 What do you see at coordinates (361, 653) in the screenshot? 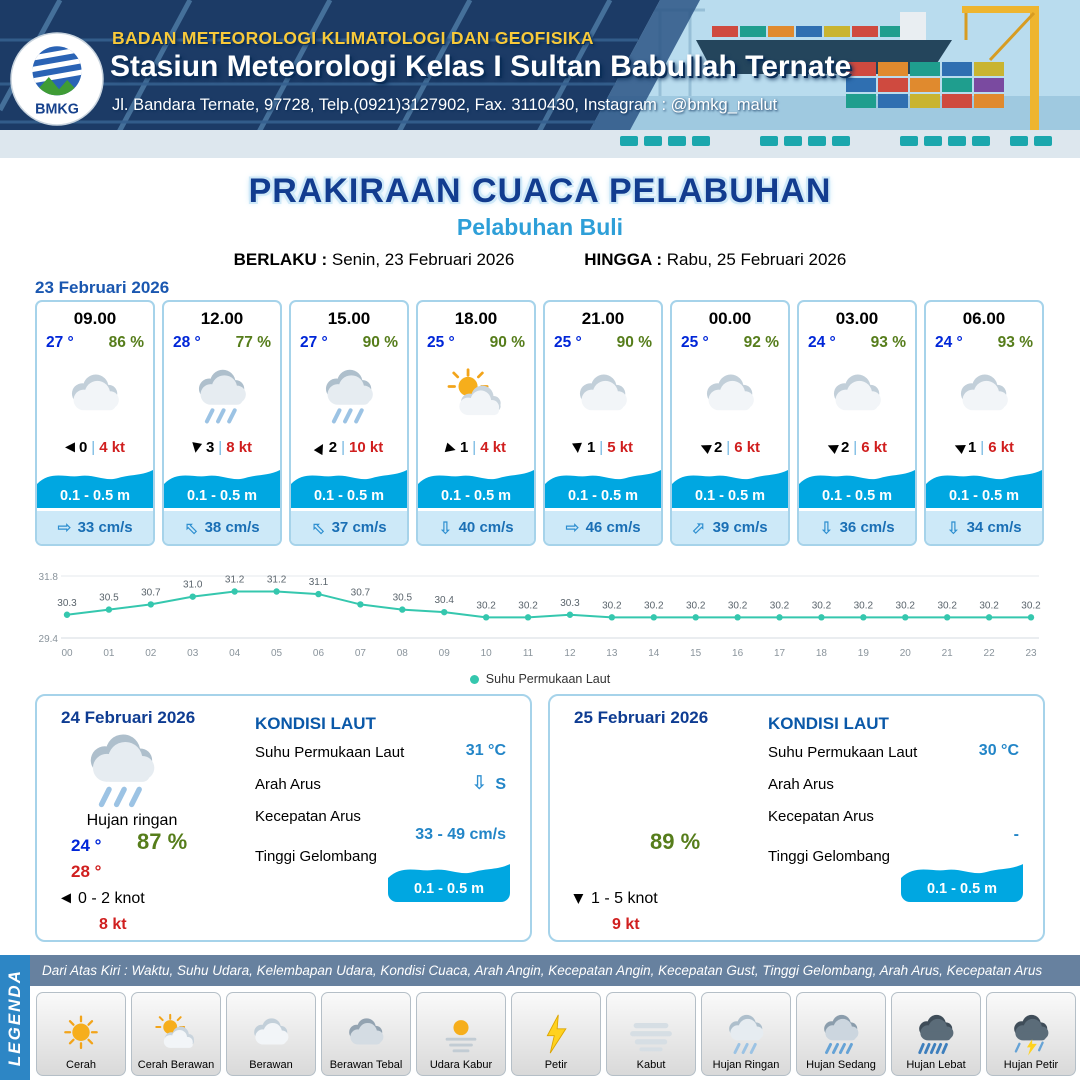
I see `svg-text: 07` at bounding box center [361, 653].